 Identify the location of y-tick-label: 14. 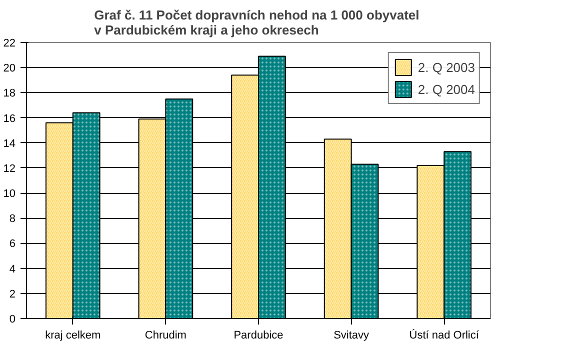
(9, 144).